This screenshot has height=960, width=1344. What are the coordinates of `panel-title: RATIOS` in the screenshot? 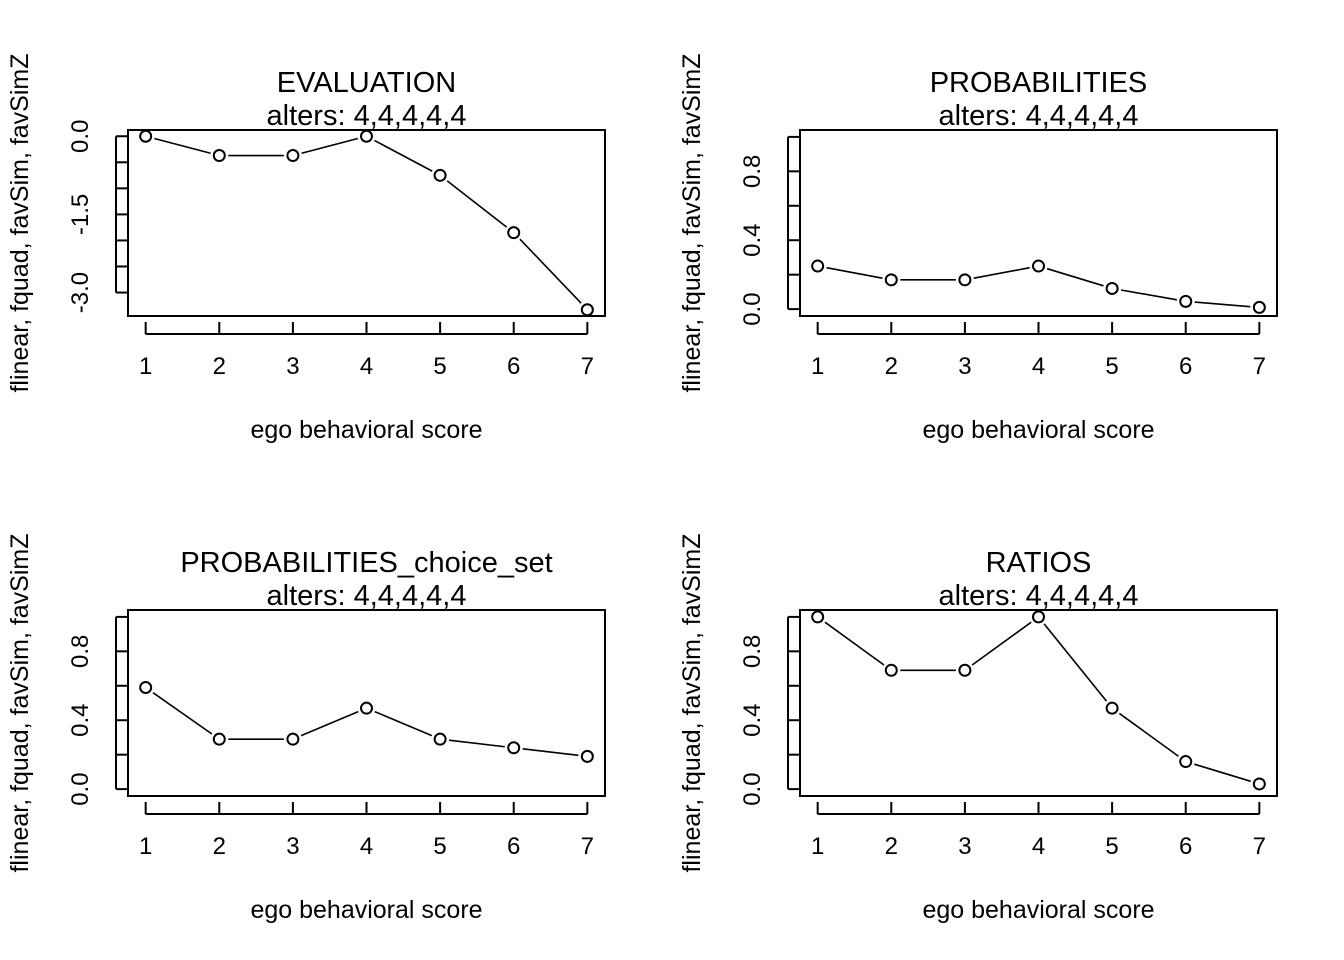 It's located at (1039, 563).